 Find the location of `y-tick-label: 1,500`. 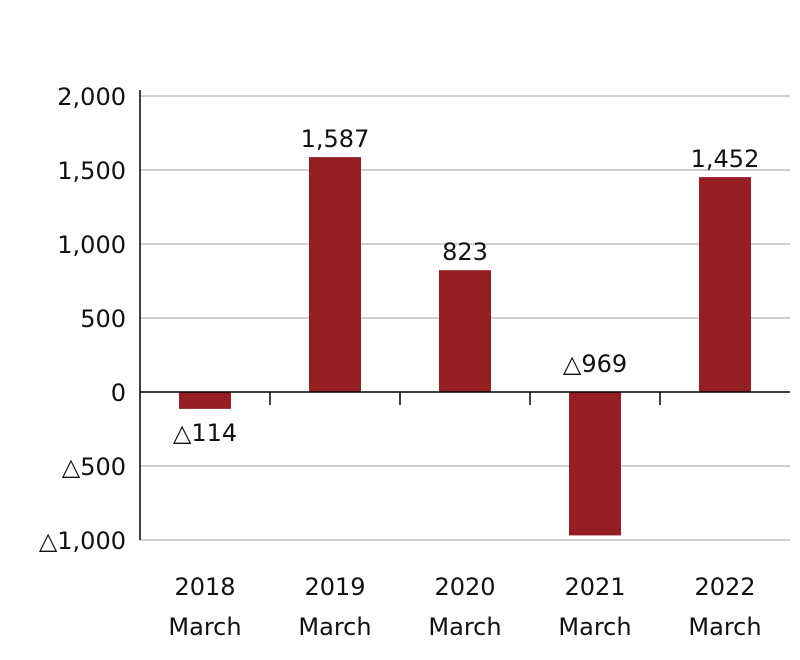

y-tick-label: 1,500 is located at coordinates (91, 171).